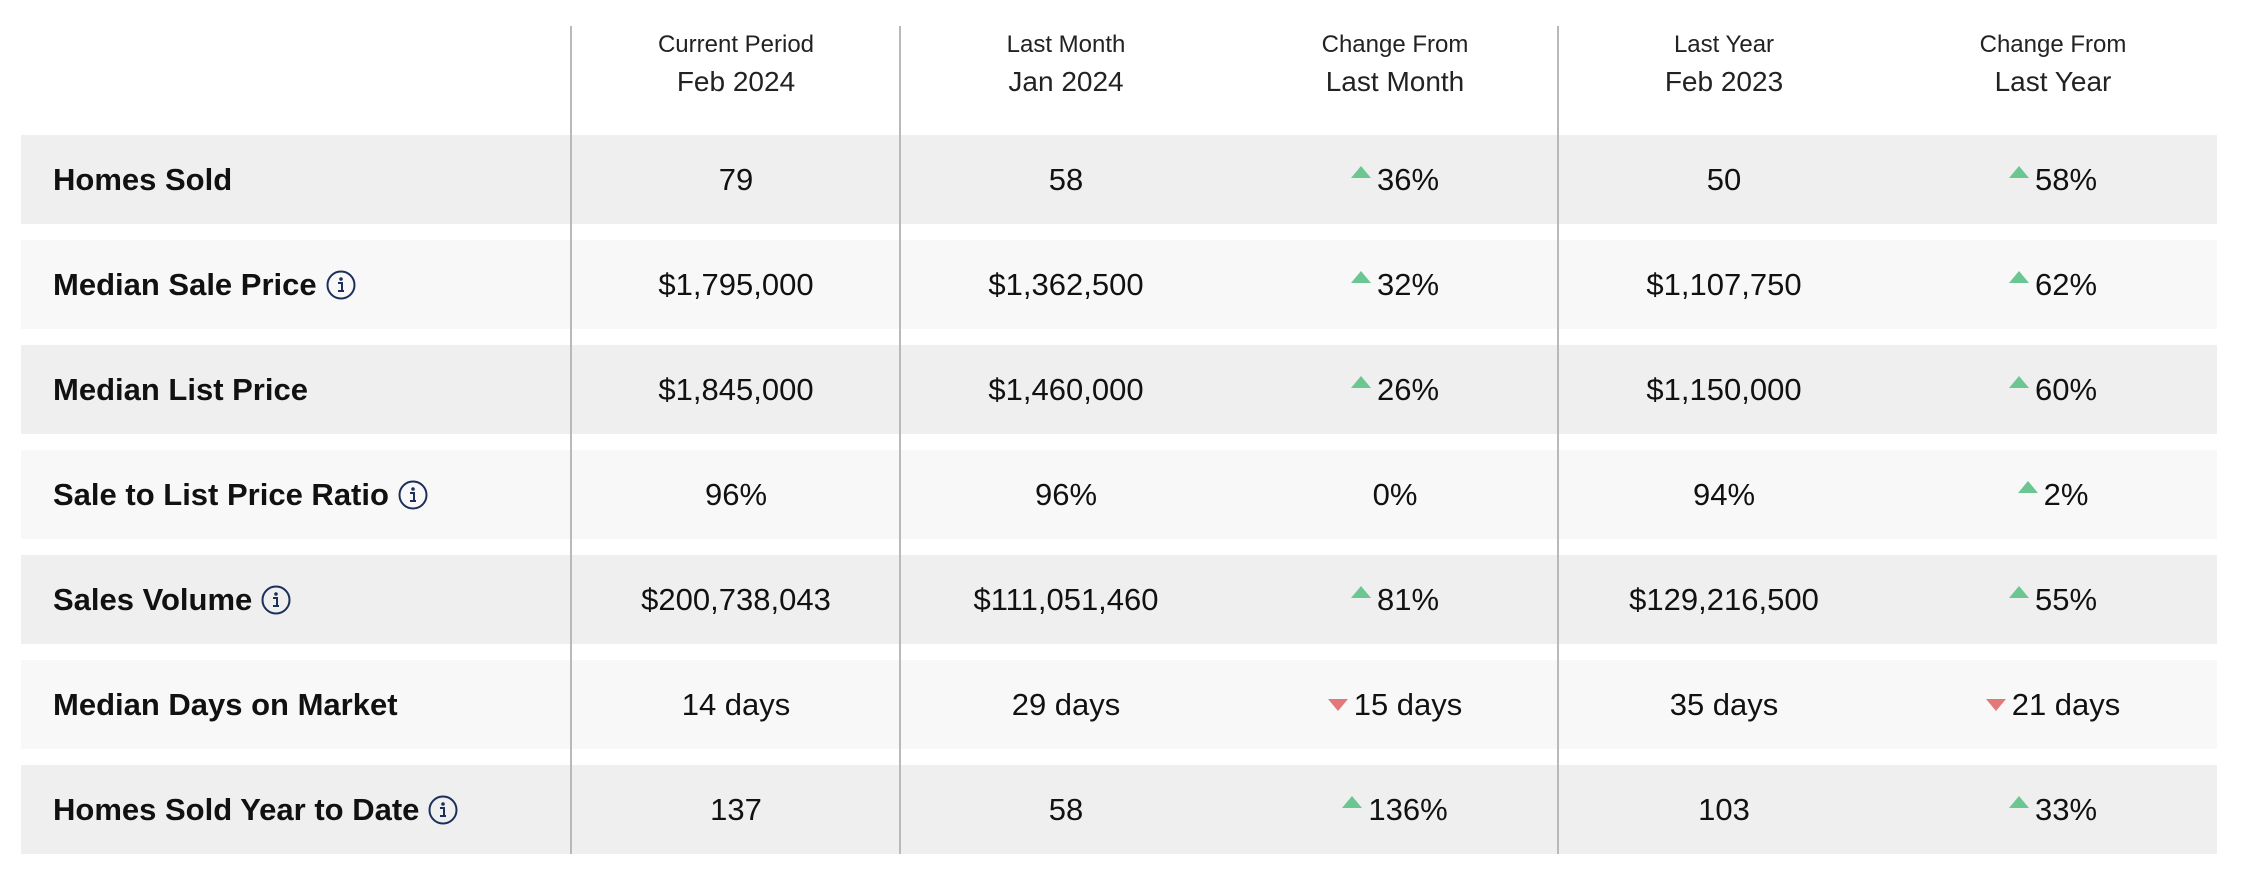 This screenshot has width=2254, height=890. What do you see at coordinates (153, 599) in the screenshot?
I see `row-label-text: Sales Volume` at bounding box center [153, 599].